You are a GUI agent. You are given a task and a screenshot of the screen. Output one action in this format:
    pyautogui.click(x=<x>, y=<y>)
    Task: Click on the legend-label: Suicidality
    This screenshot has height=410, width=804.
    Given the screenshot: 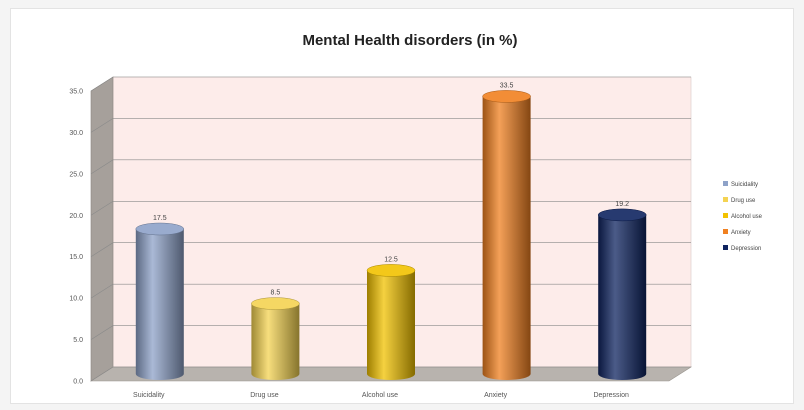 What is the action you would take?
    pyautogui.click(x=744, y=185)
    